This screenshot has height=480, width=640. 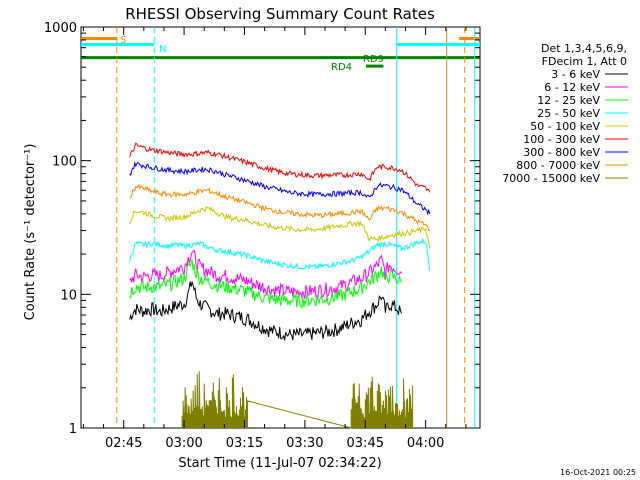 What do you see at coordinates (561, 139) in the screenshot?
I see `legend-label: 100 - 300 keV` at bounding box center [561, 139].